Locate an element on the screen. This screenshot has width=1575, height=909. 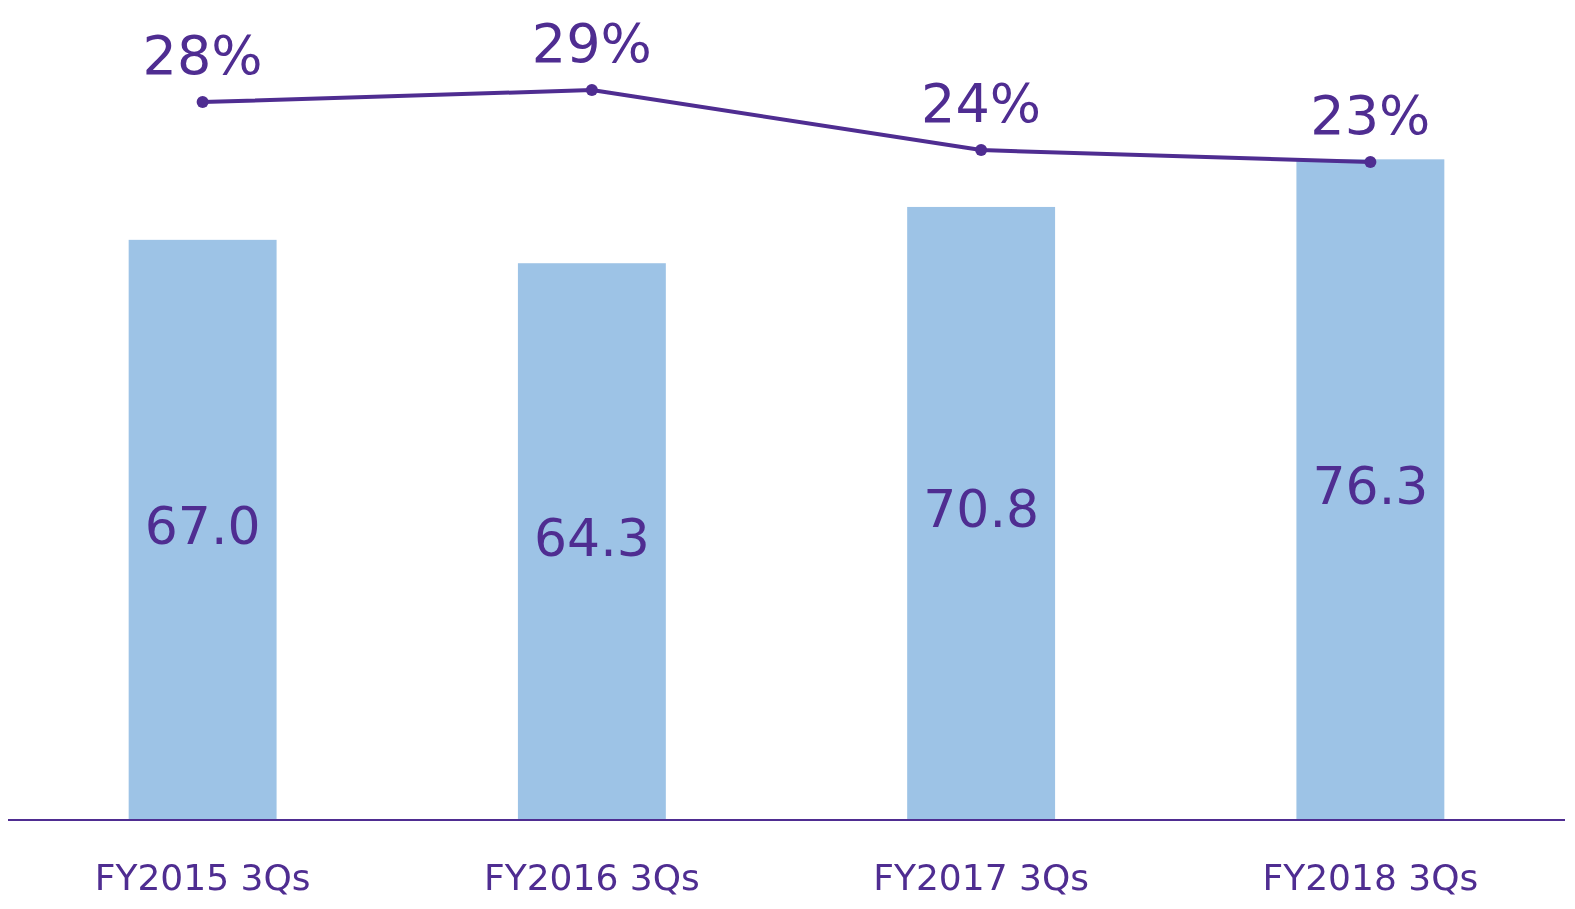
x-tick-label: FY2015 3Qs is located at coordinates (202, 877).